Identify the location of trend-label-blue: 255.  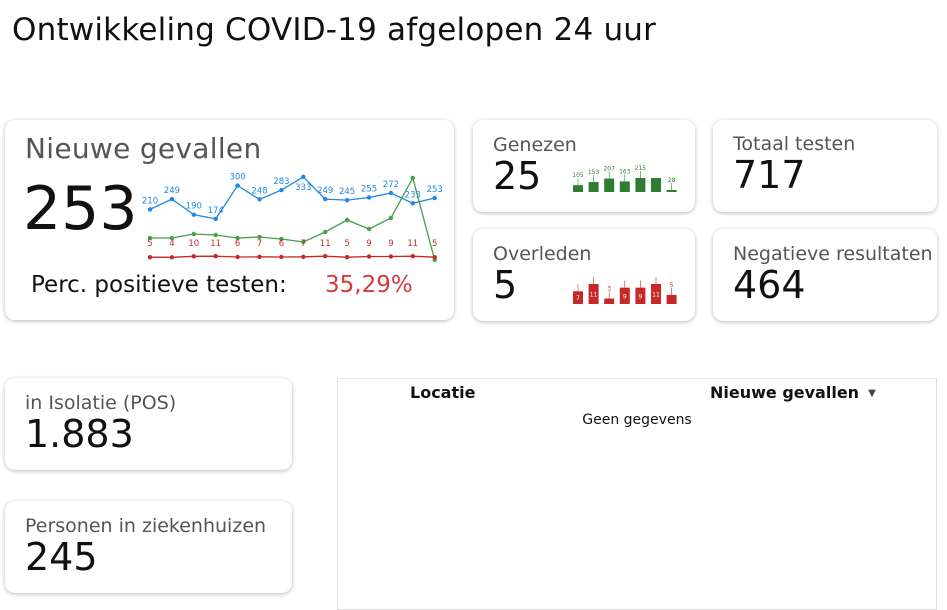
(369, 190).